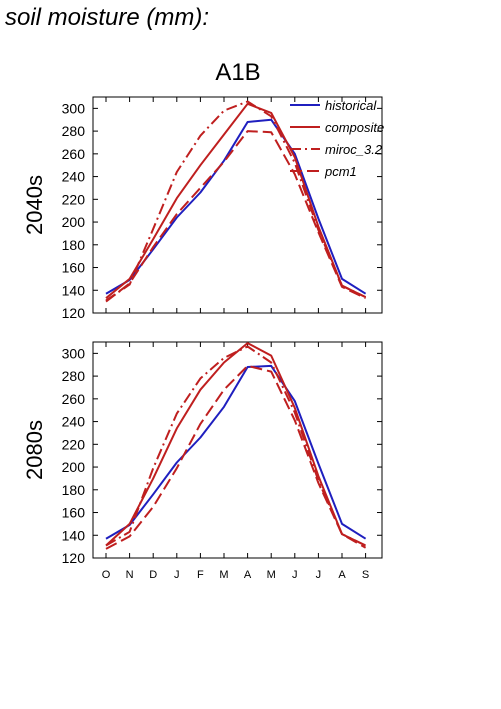 This screenshot has width=501, height=709. I want to click on panel-label: 2040s, so click(34, 205).